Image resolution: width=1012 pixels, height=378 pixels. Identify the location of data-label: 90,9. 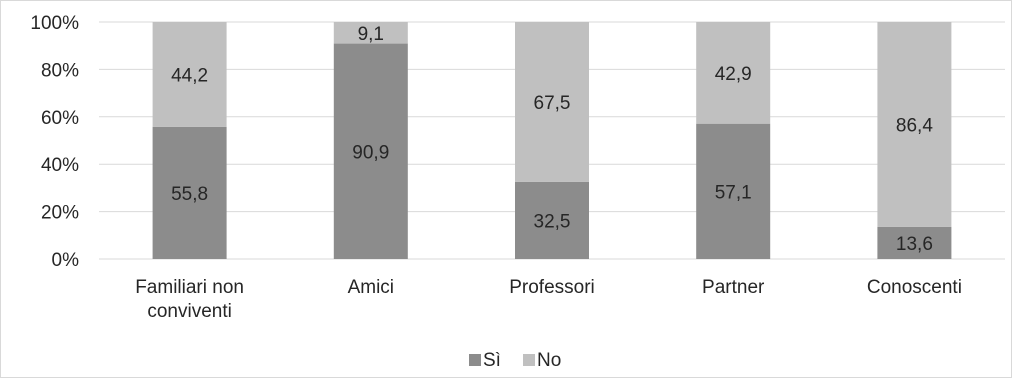
(370, 152).